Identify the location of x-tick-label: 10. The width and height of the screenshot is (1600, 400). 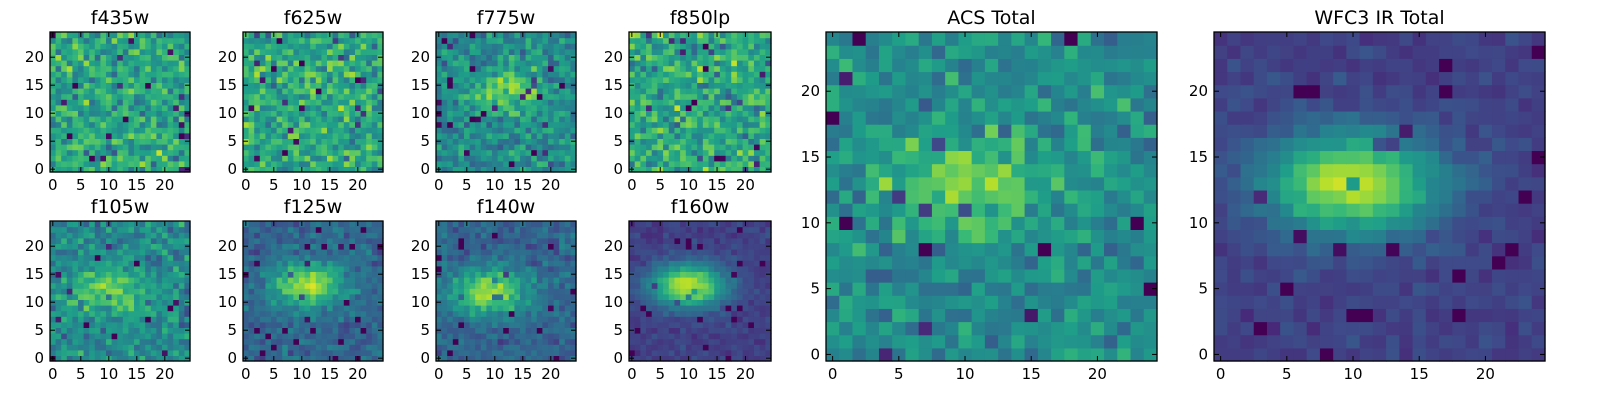
(301, 374).